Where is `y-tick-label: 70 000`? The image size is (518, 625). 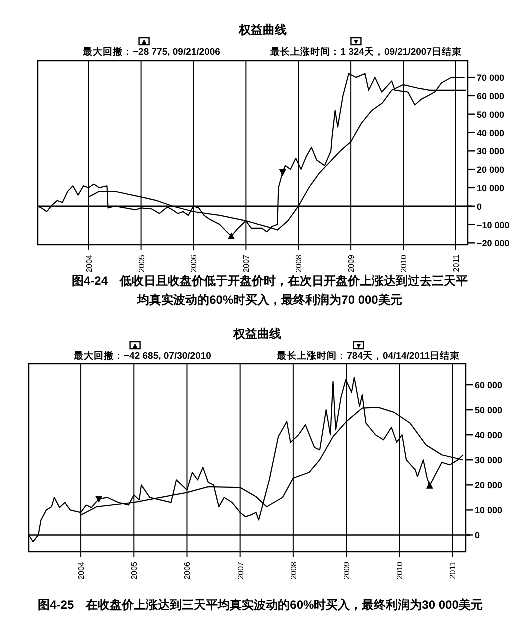 y-tick-label: 70 000 is located at coordinates (491, 78).